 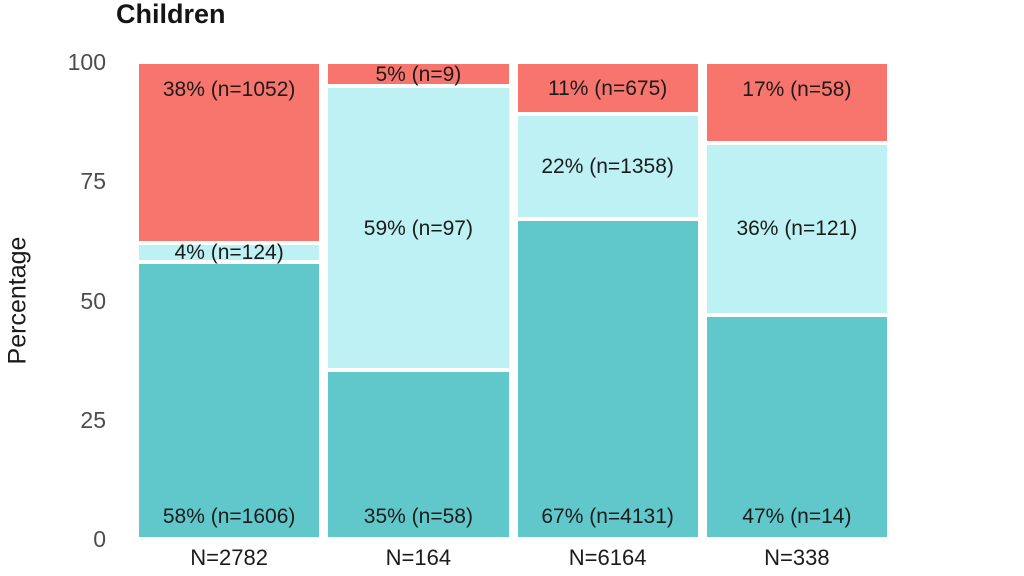 What do you see at coordinates (229, 153) in the screenshot?
I see `bar-segment-top: 38% (n=1052)` at bounding box center [229, 153].